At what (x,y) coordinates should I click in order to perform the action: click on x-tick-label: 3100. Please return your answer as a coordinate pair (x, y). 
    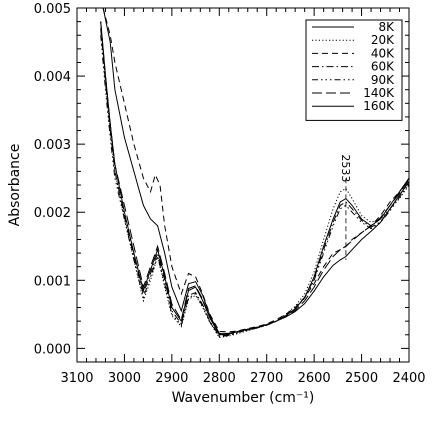
    Looking at the image, I should click on (76, 378).